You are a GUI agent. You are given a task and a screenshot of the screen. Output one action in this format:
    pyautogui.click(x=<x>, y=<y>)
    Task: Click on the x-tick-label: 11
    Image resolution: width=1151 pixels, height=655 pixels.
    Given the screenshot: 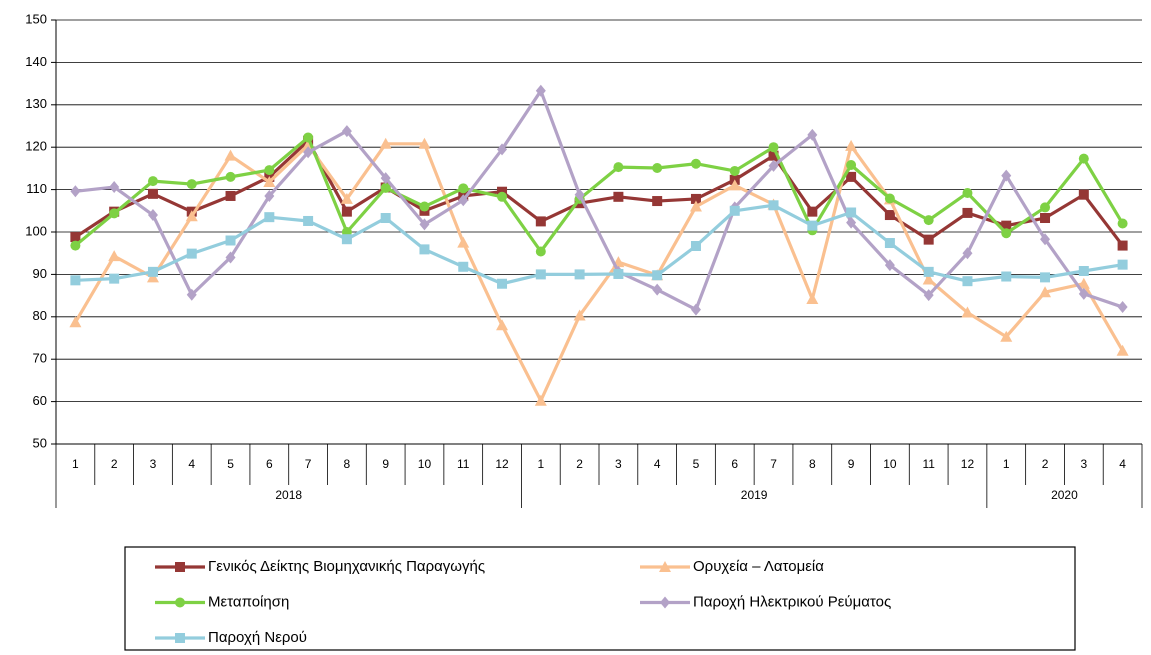 What is the action you would take?
    pyautogui.click(x=928, y=464)
    